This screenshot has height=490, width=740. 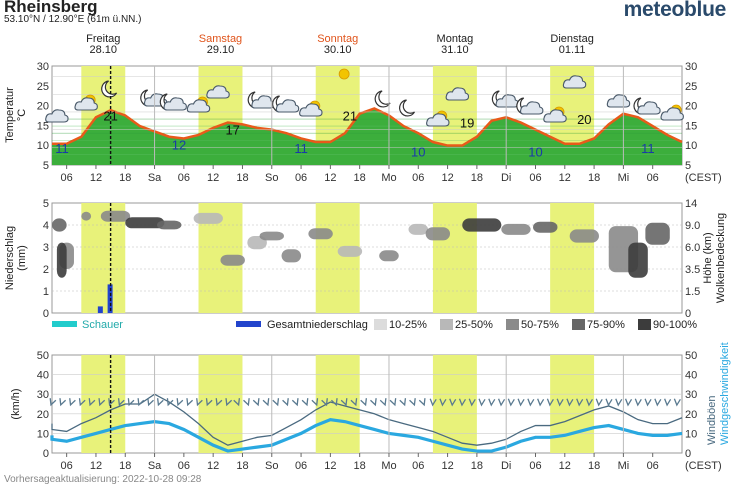 What do you see at coordinates (46, 248) in the screenshot?
I see `y-tick-label: 3` at bounding box center [46, 248].